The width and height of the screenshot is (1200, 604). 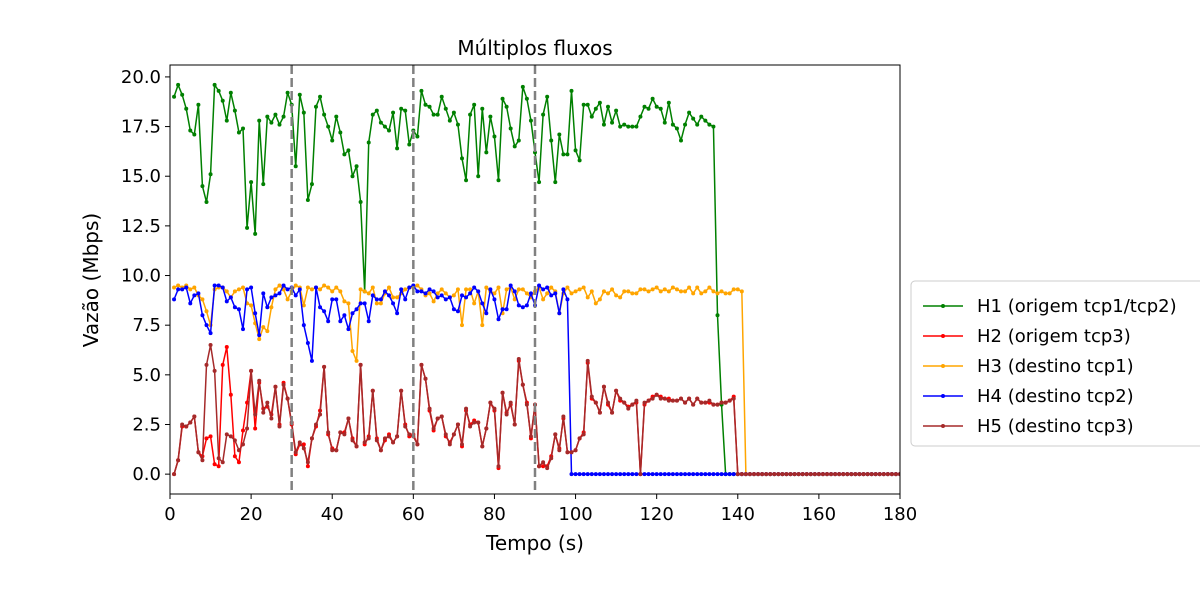 I want to click on x-tick-label: 180, so click(x=900, y=514).